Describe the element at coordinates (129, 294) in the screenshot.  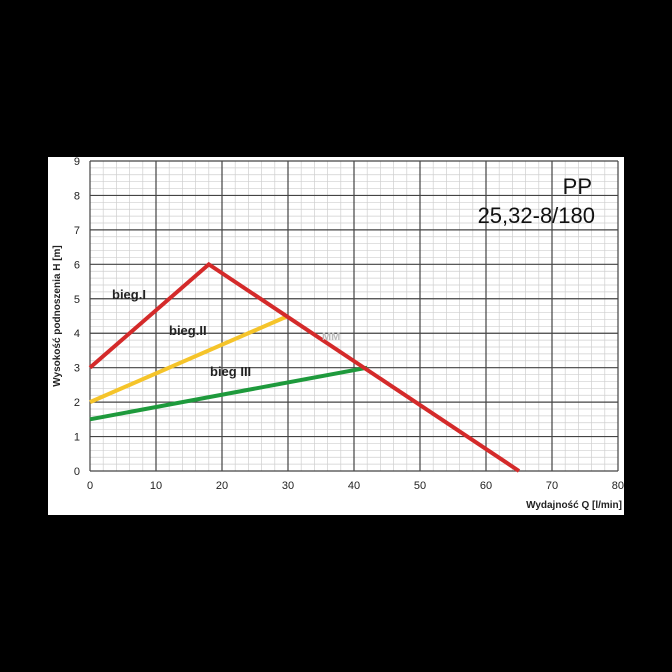
I see `series-label-bieg-1: bieg.I` at that location.